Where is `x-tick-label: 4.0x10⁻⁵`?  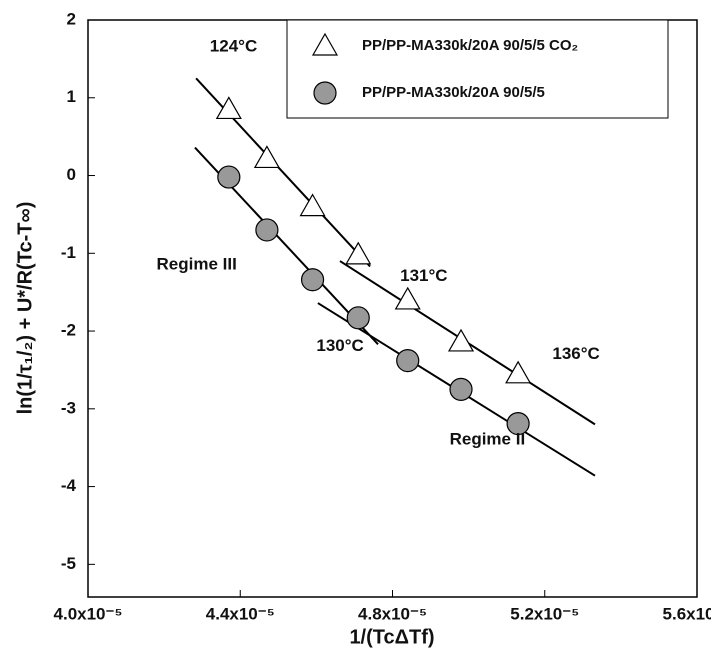 x-tick-label: 4.0x10⁻⁵ is located at coordinates (88, 613).